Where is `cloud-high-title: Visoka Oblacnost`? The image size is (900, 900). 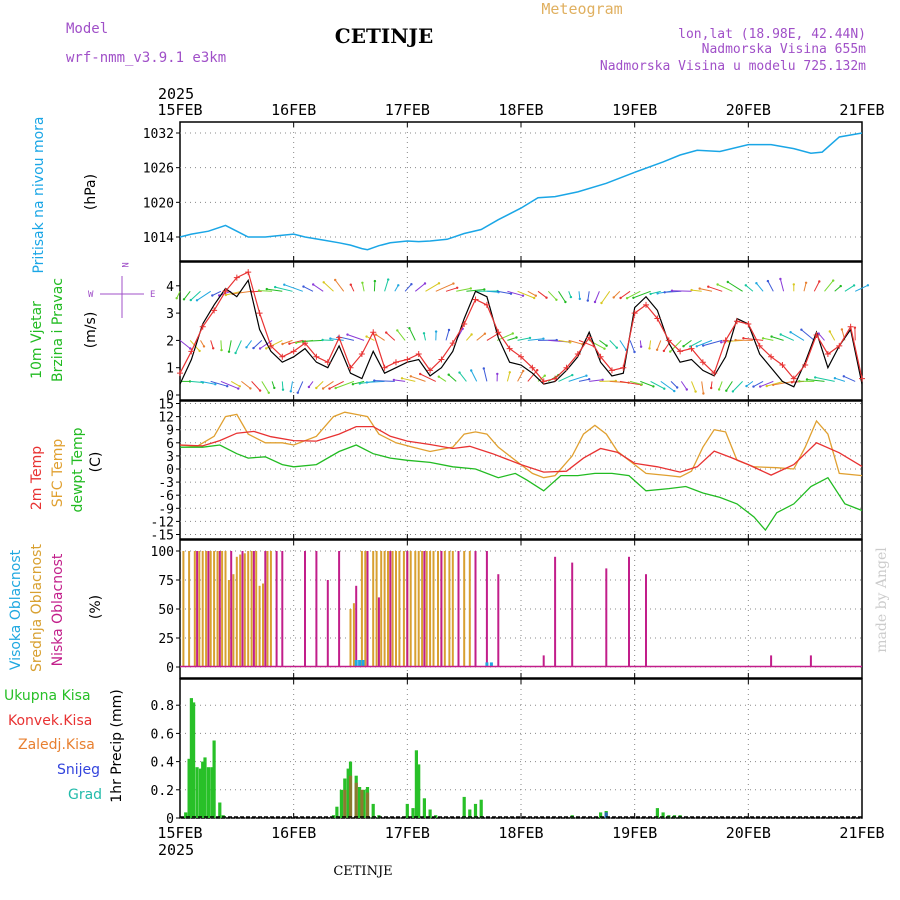
cloud-high-title: Visoka Oblacnost is located at coordinates (16, 609).